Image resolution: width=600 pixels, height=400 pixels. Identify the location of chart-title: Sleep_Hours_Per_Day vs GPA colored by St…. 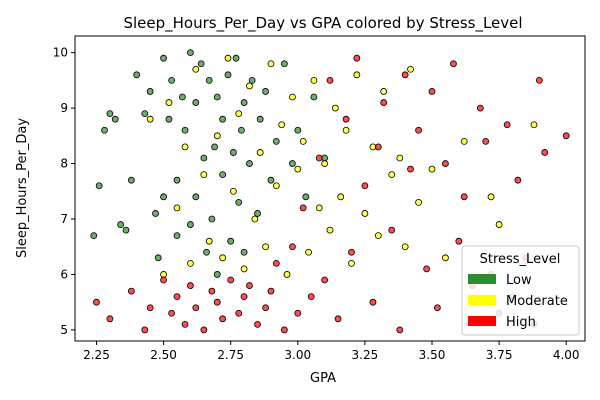
(322, 23).